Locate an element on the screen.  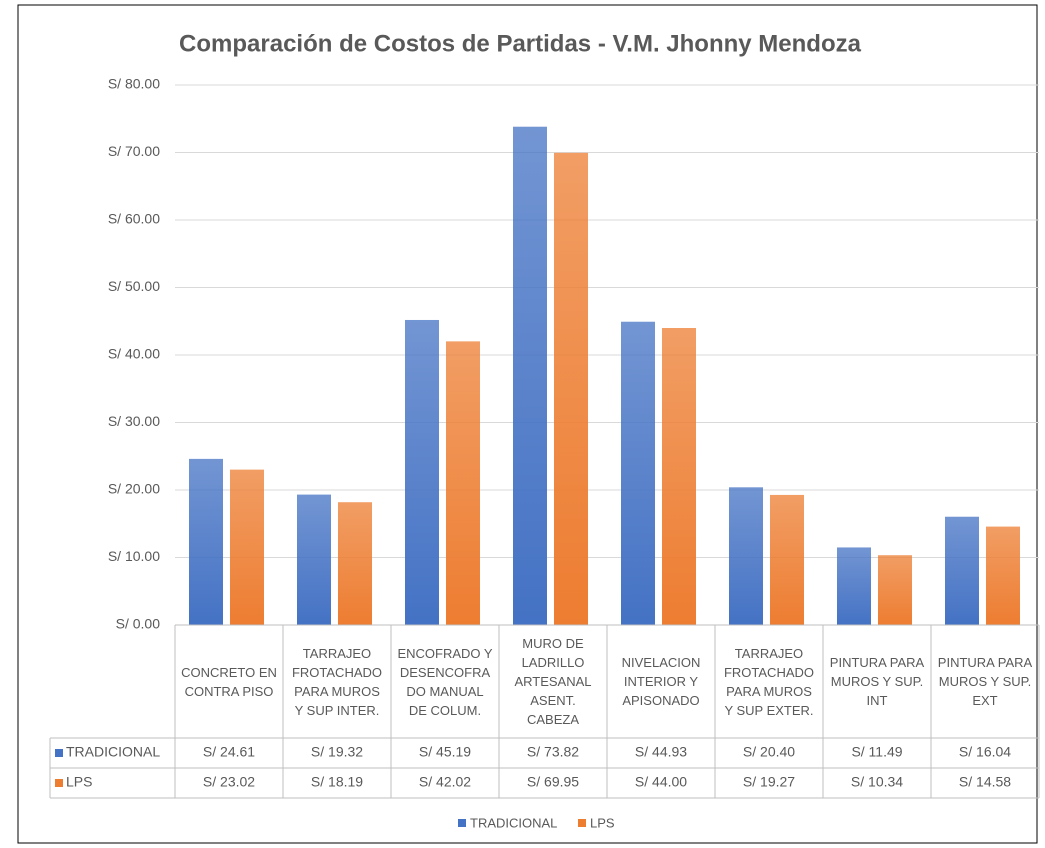
y-tick-label: S/ 10.00 is located at coordinates (134, 556).